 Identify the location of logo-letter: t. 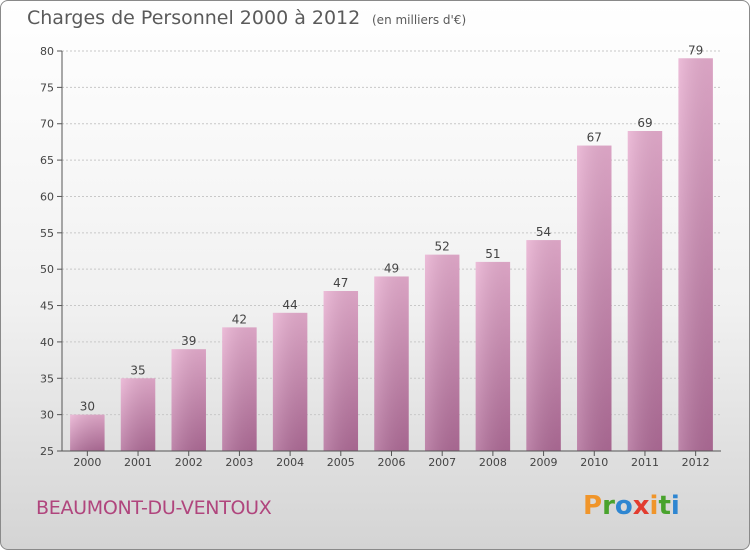
(664, 506).